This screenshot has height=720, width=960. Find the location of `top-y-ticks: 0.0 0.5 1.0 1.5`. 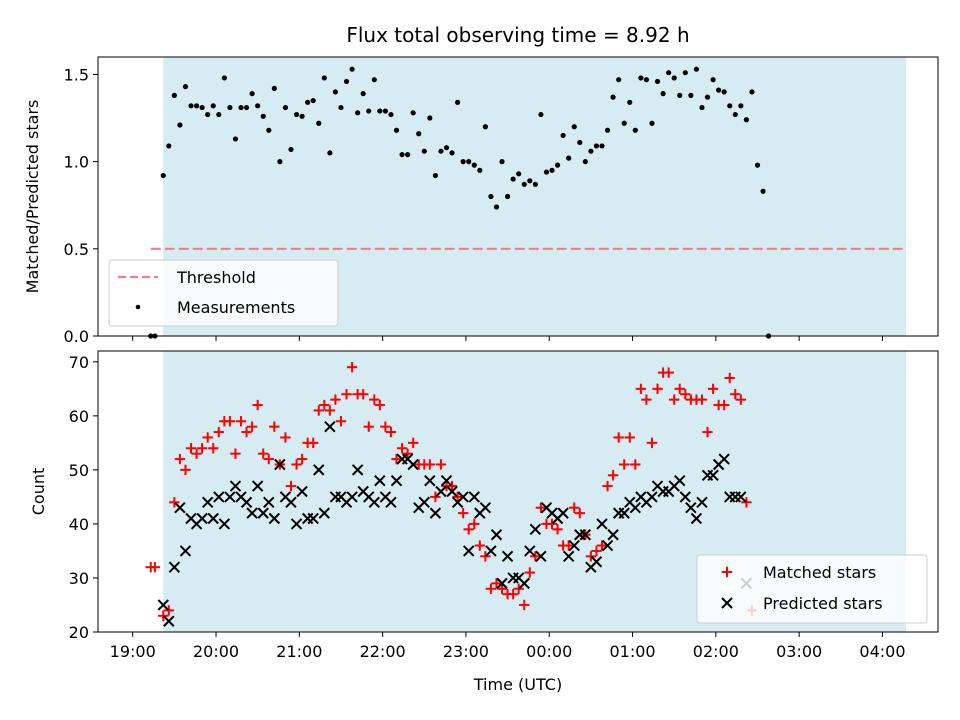

top-y-ticks: 0.0 0.5 1.0 1.5 is located at coordinates (81, 205).